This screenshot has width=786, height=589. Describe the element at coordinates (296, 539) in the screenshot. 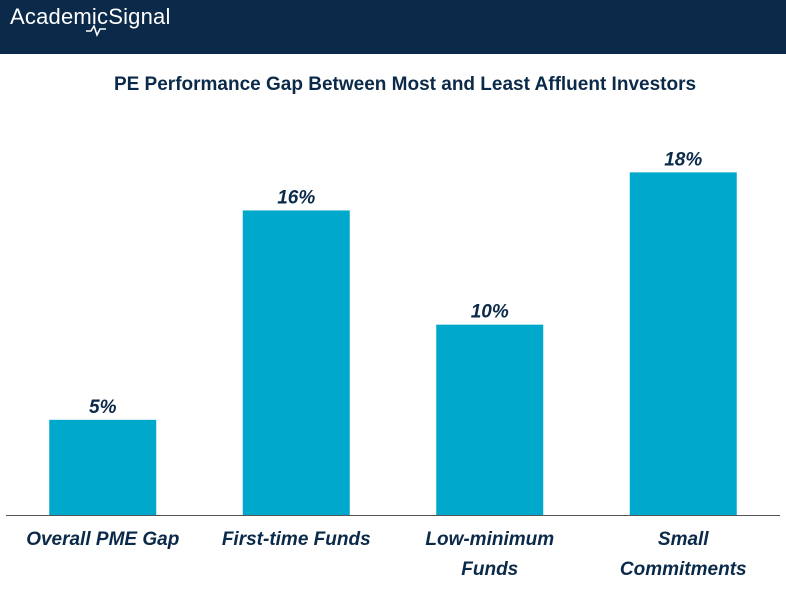

I see `category-label-1-0: First-time Funds` at that location.